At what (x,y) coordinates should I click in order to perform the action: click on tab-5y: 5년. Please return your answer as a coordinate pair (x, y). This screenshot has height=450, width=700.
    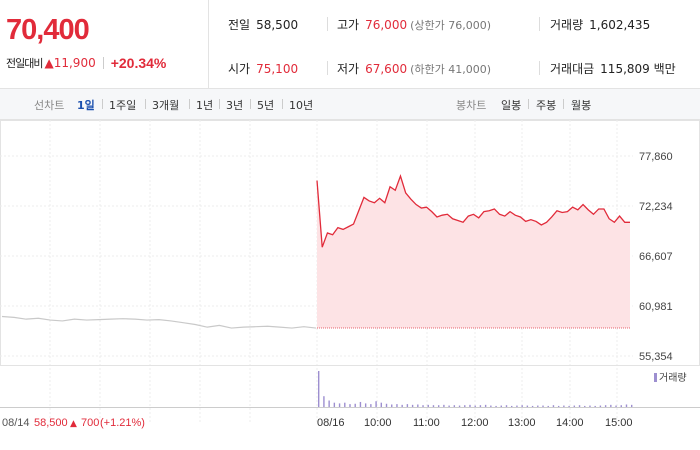
    Looking at the image, I should click on (266, 105).